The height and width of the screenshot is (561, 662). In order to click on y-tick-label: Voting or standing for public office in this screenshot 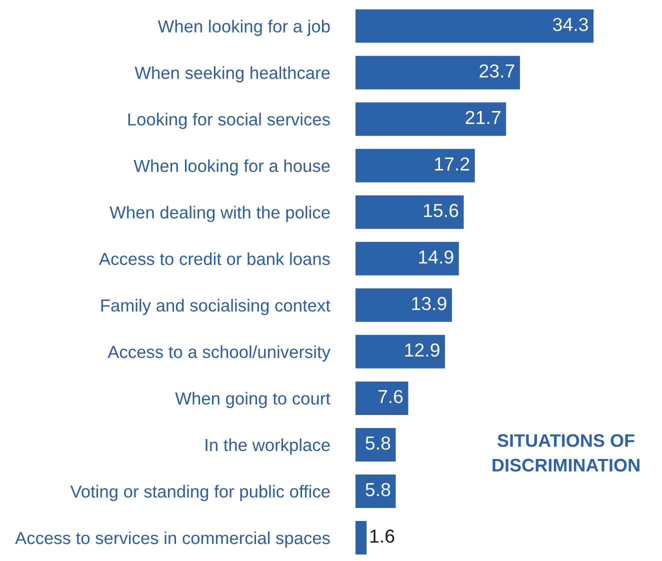, I will do `click(200, 493)`.